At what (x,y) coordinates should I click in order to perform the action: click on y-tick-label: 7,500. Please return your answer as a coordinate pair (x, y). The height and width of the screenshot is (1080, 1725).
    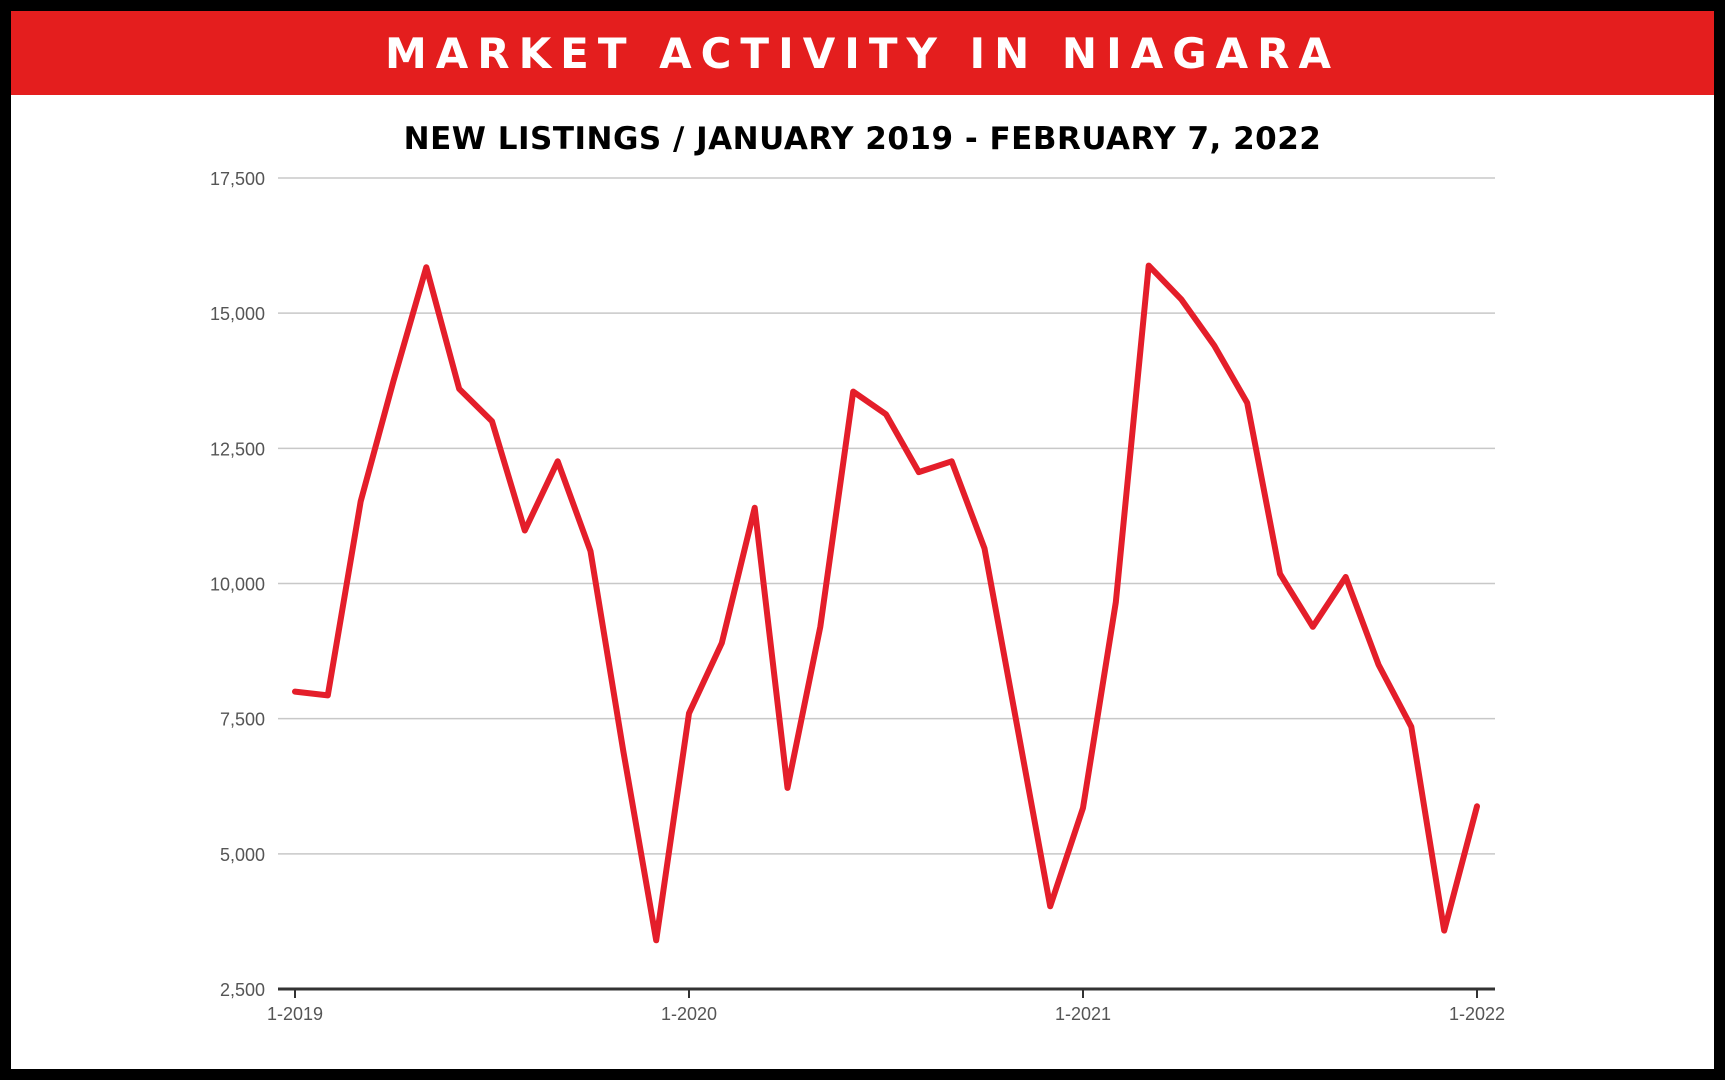
    Looking at the image, I should click on (242, 720).